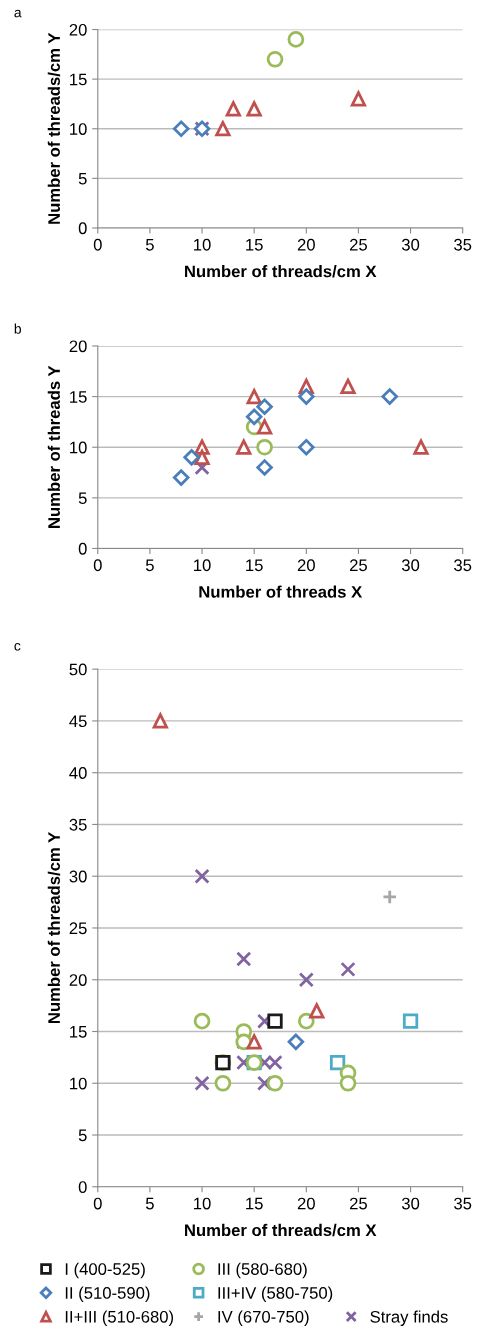  What do you see at coordinates (78, 928) in the screenshot?
I see `y-tick-label: 25` at bounding box center [78, 928].